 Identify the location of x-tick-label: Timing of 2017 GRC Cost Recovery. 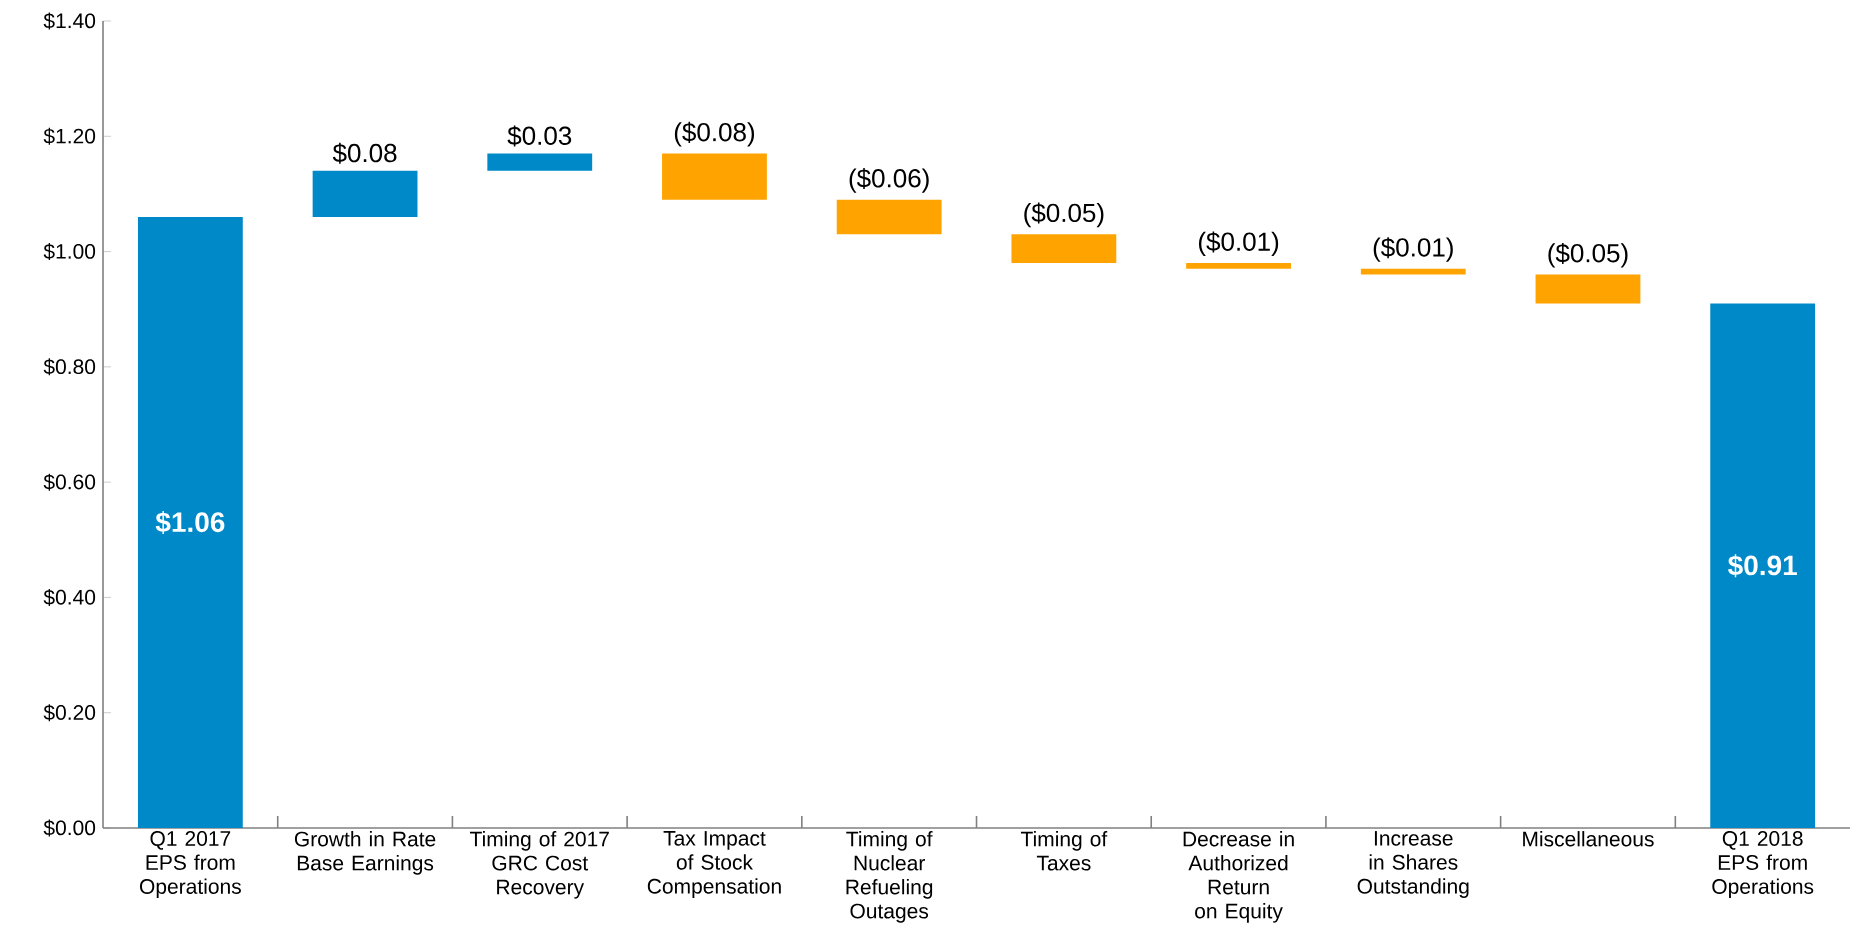
(539, 865).